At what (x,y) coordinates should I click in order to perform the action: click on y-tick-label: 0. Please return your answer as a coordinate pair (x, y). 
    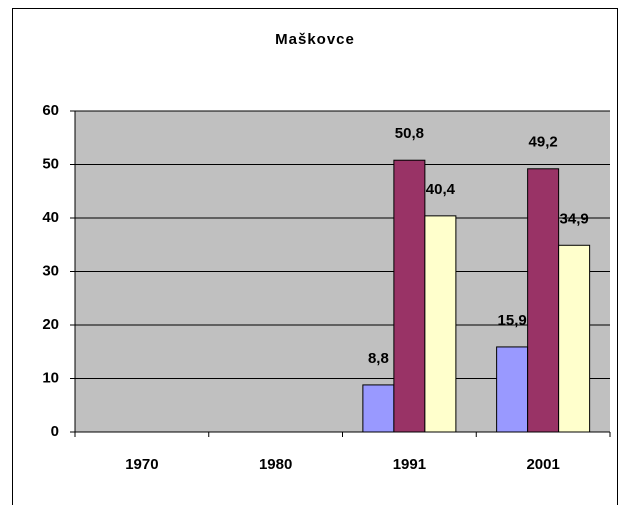
    Looking at the image, I should click on (55, 431).